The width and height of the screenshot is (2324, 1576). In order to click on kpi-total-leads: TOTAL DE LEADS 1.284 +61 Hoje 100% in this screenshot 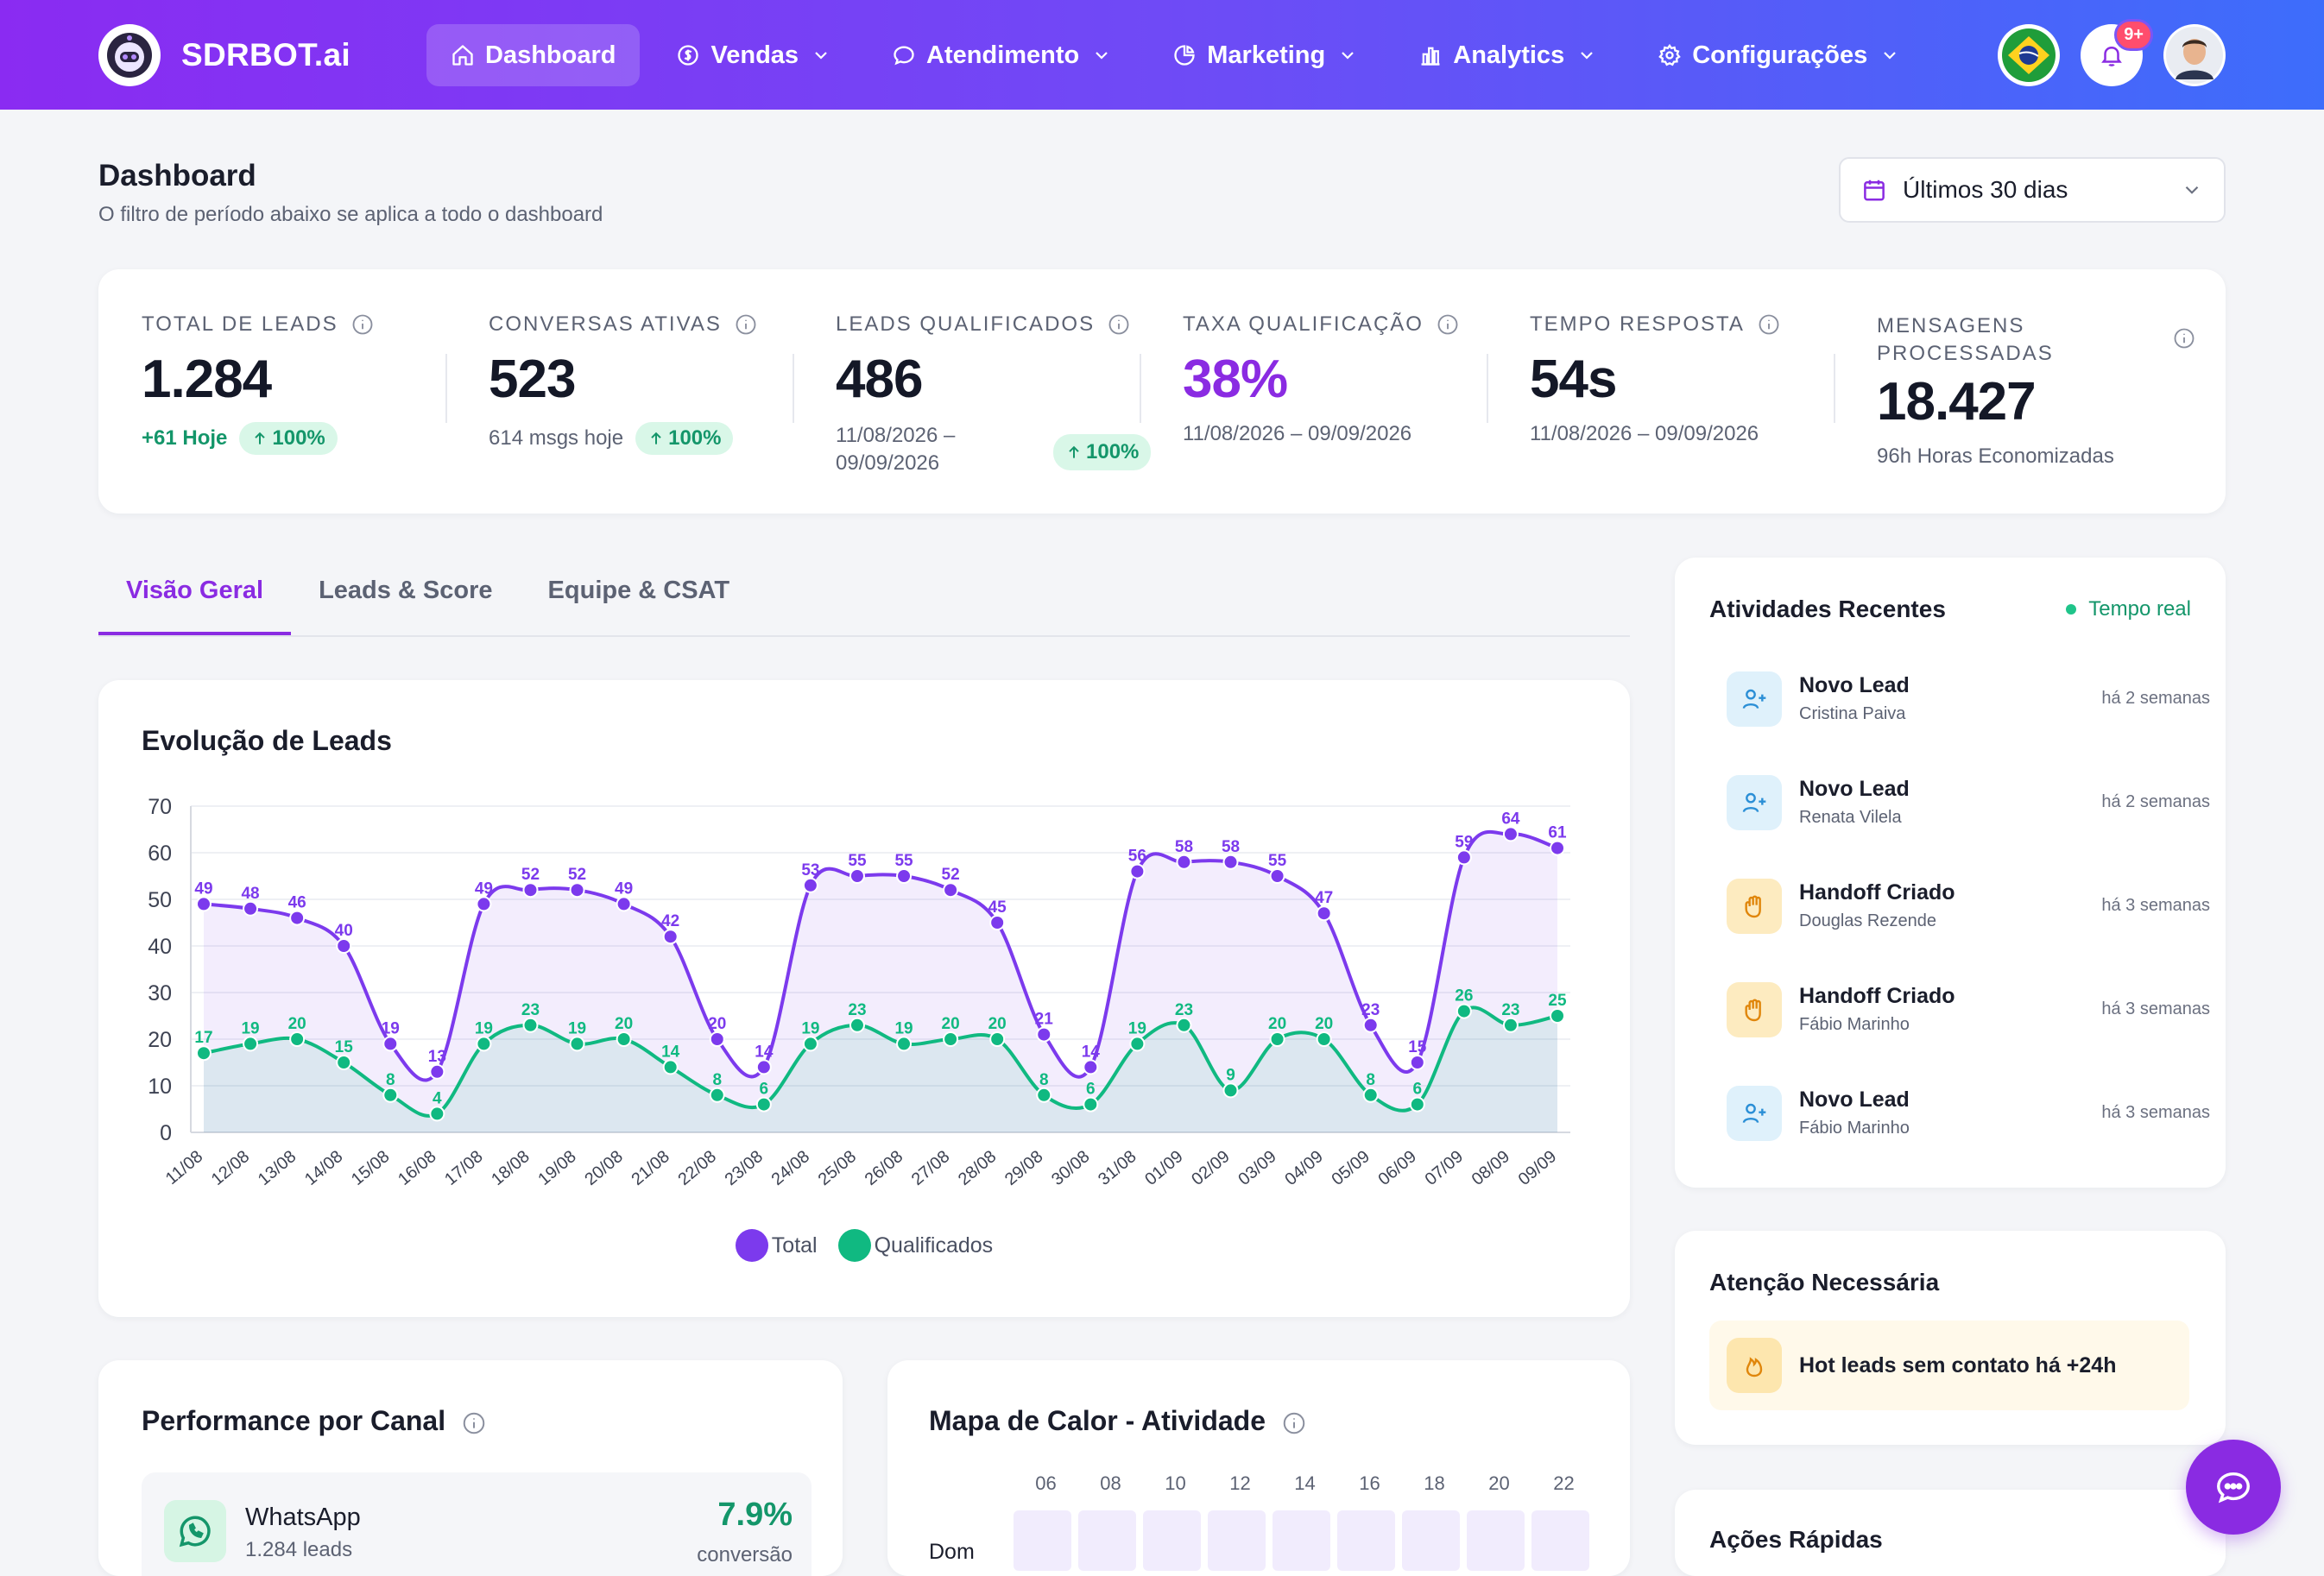, I will do `click(288, 398)`.